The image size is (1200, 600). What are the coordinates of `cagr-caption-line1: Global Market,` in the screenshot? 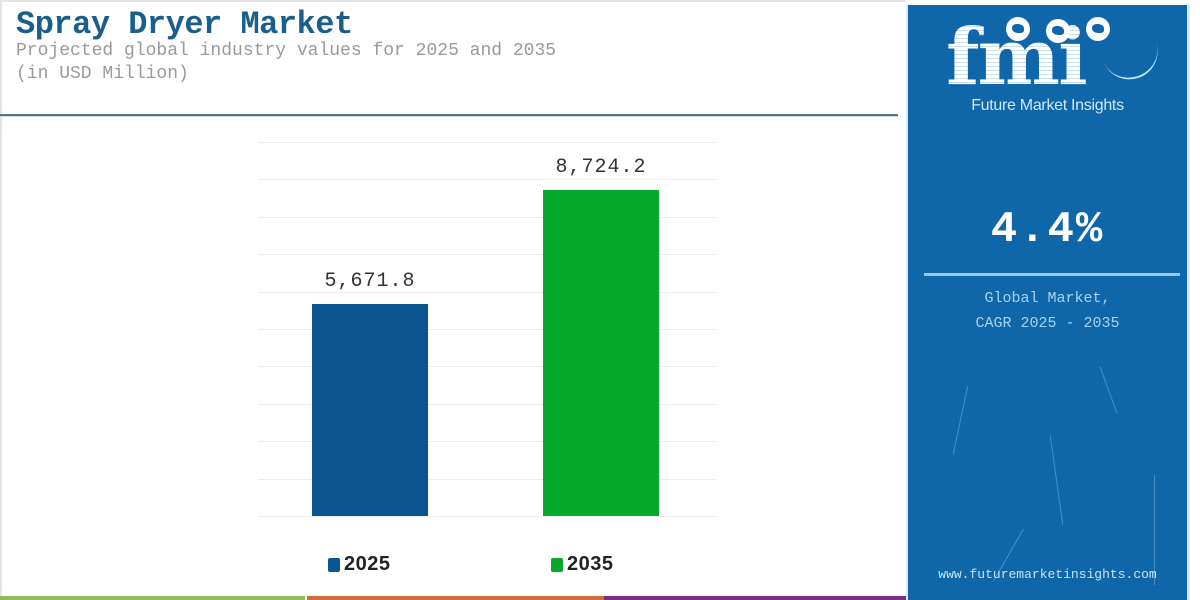 It's located at (1047, 298).